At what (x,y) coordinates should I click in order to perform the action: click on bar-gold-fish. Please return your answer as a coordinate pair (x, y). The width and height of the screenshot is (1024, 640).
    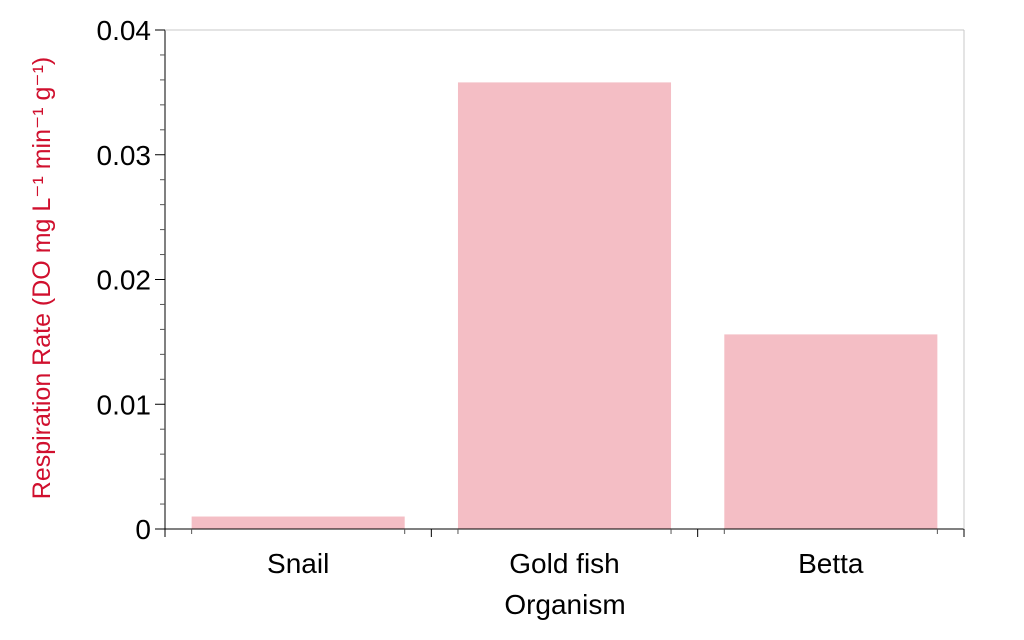
    Looking at the image, I should click on (564, 306).